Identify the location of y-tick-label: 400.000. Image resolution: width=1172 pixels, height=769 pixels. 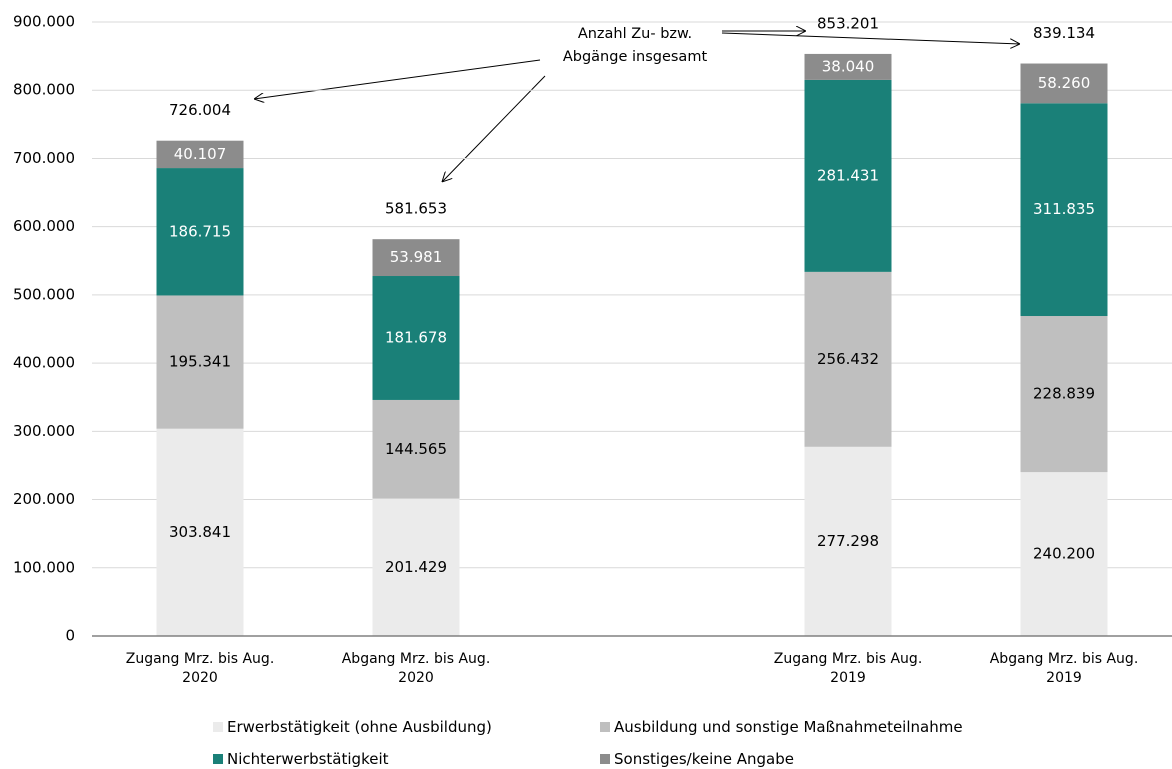
(44, 363).